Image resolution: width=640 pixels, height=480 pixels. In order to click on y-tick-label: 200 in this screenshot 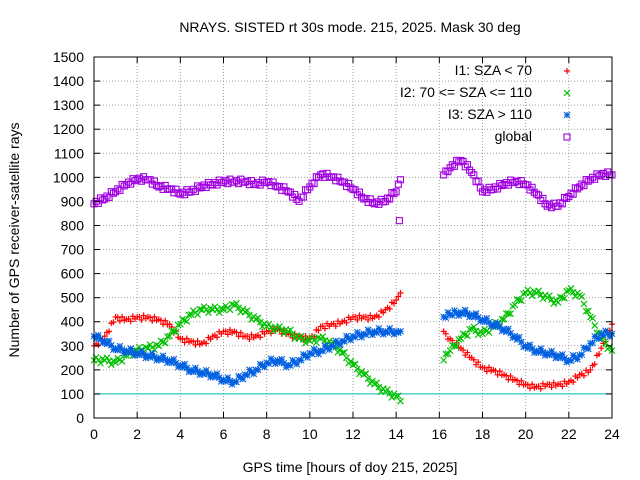, I will do `click(73, 370)`.